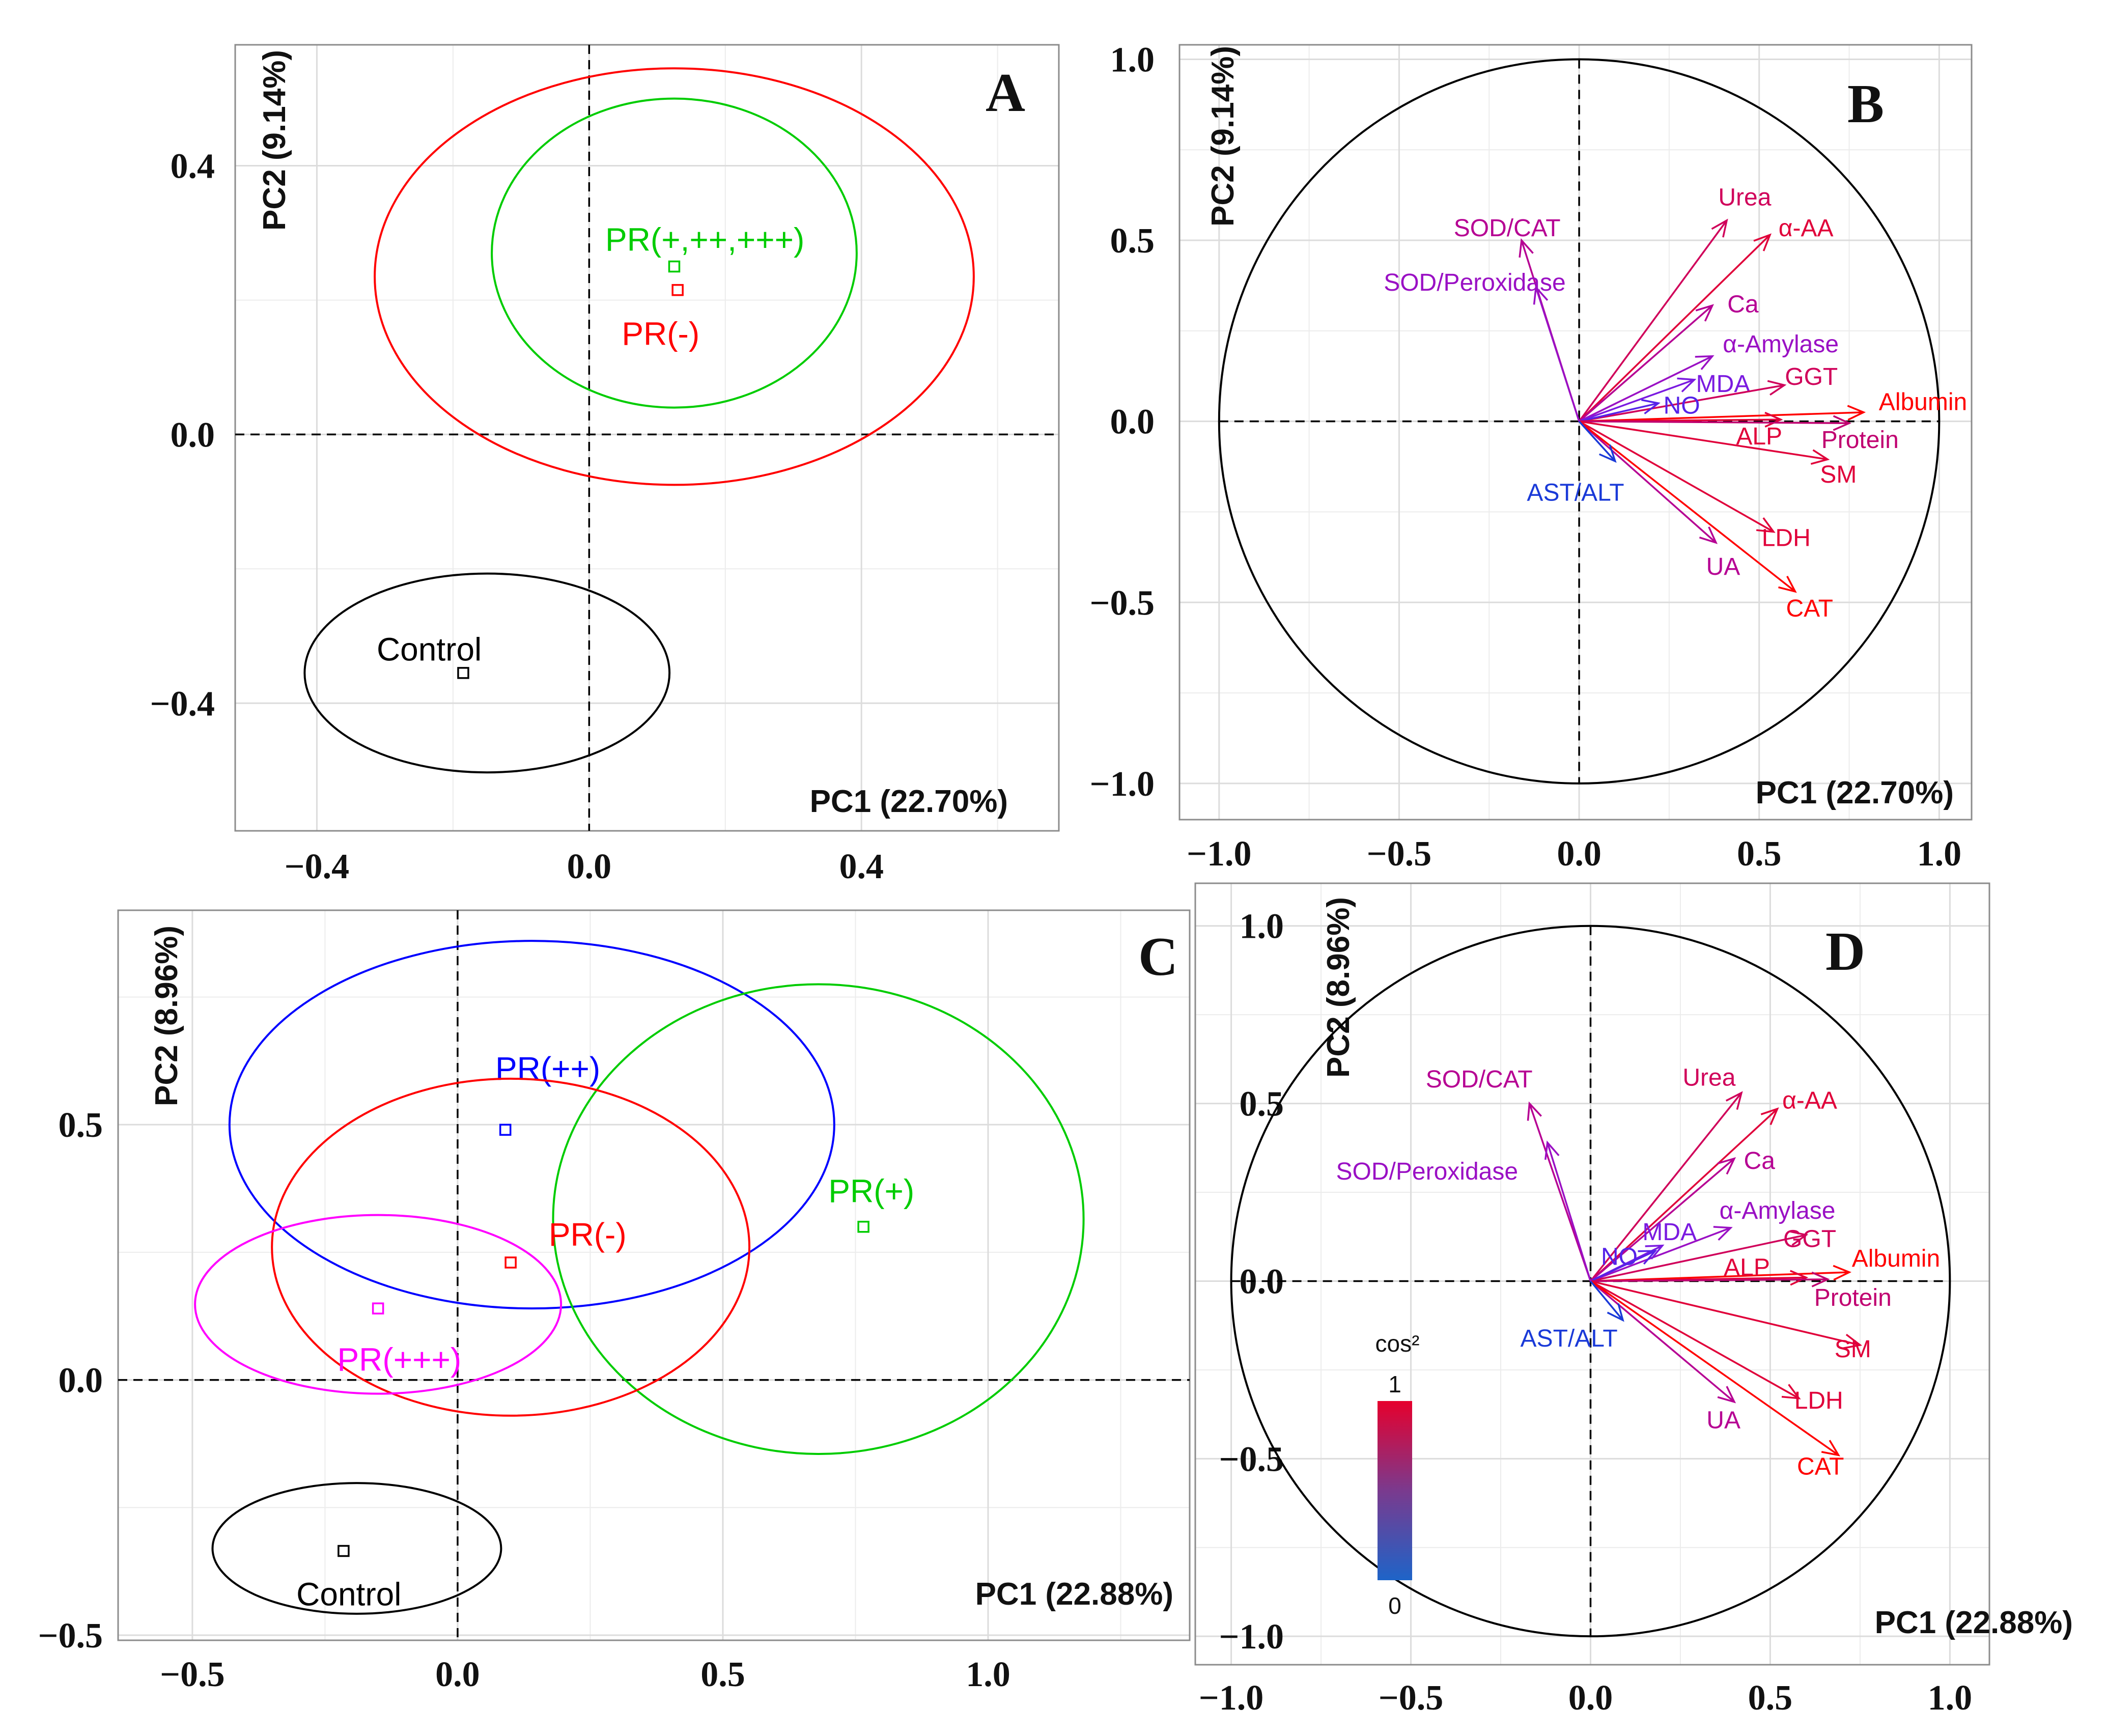 This screenshot has height=1736, width=2107. Describe the element at coordinates (1806, 228) in the screenshot. I see `panel-b-variable-label-alphamaa: α-AA` at that location.